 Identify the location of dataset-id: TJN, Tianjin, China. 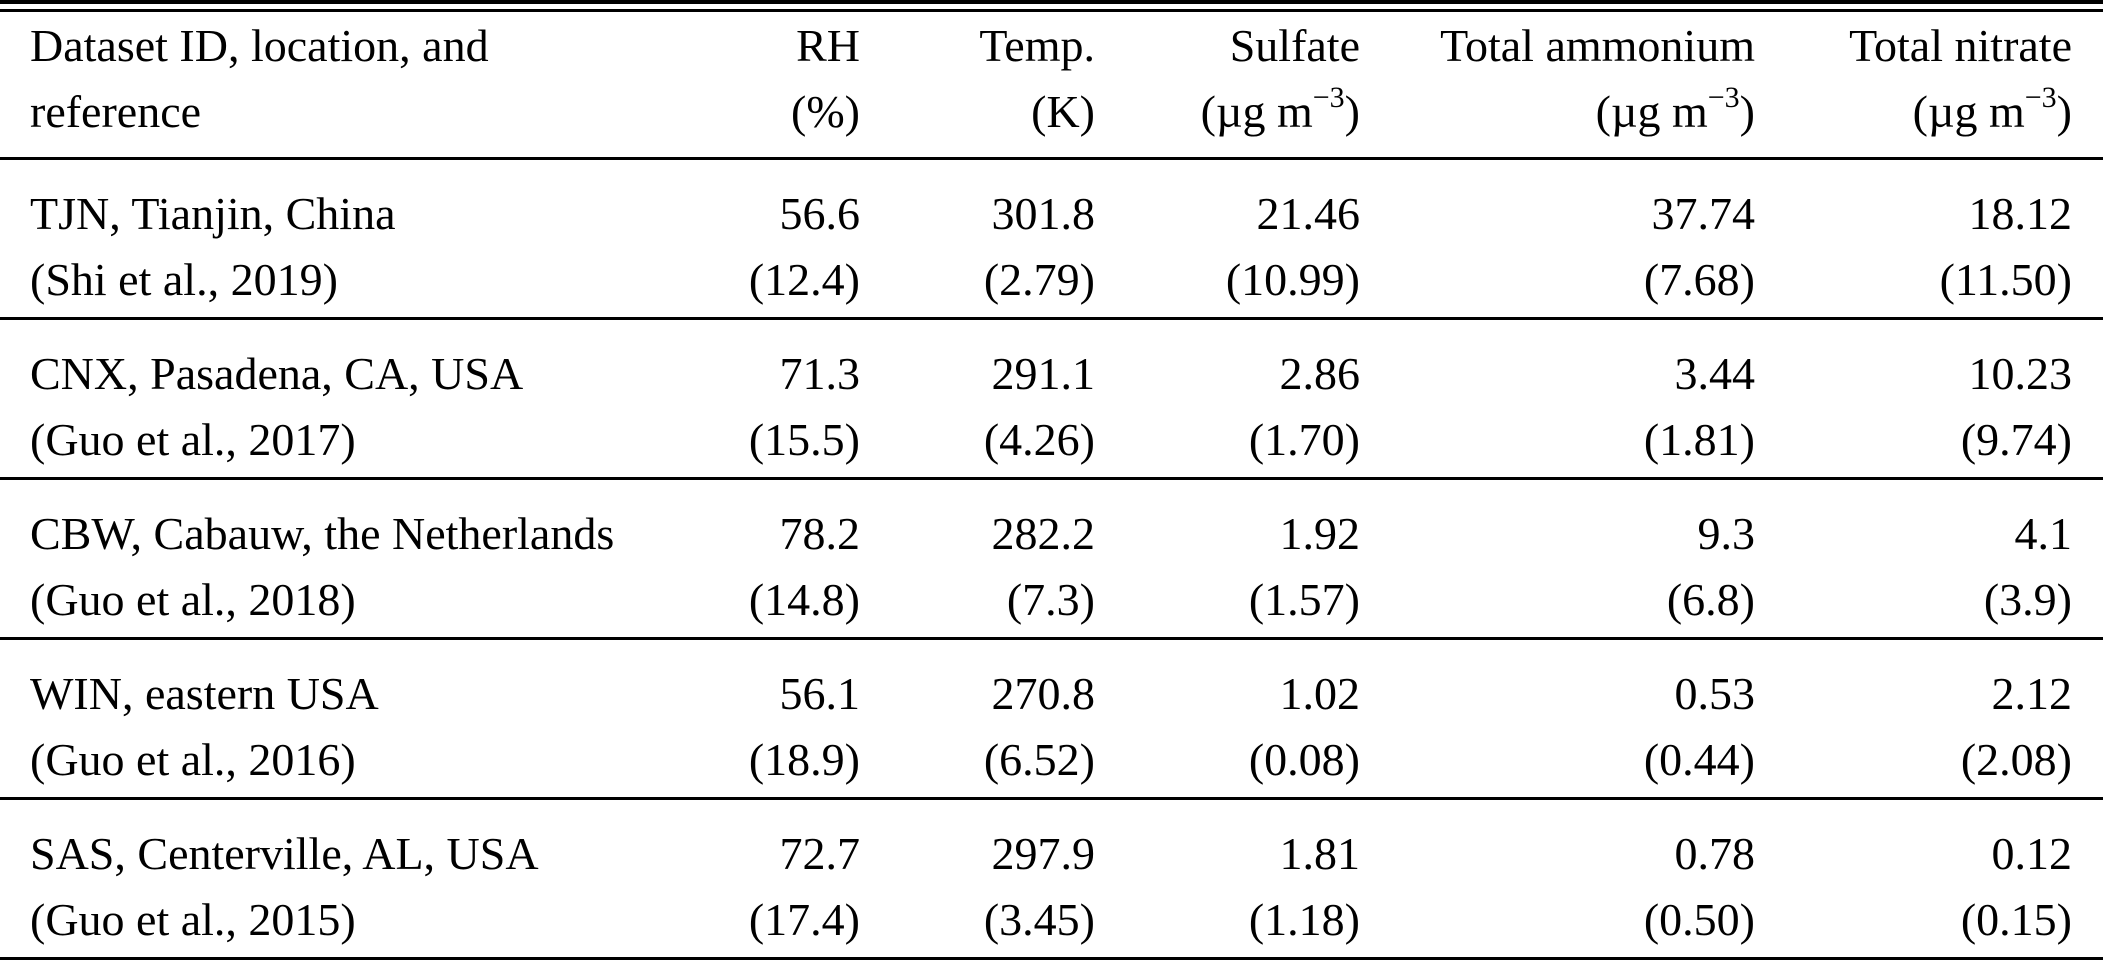
(213, 213).